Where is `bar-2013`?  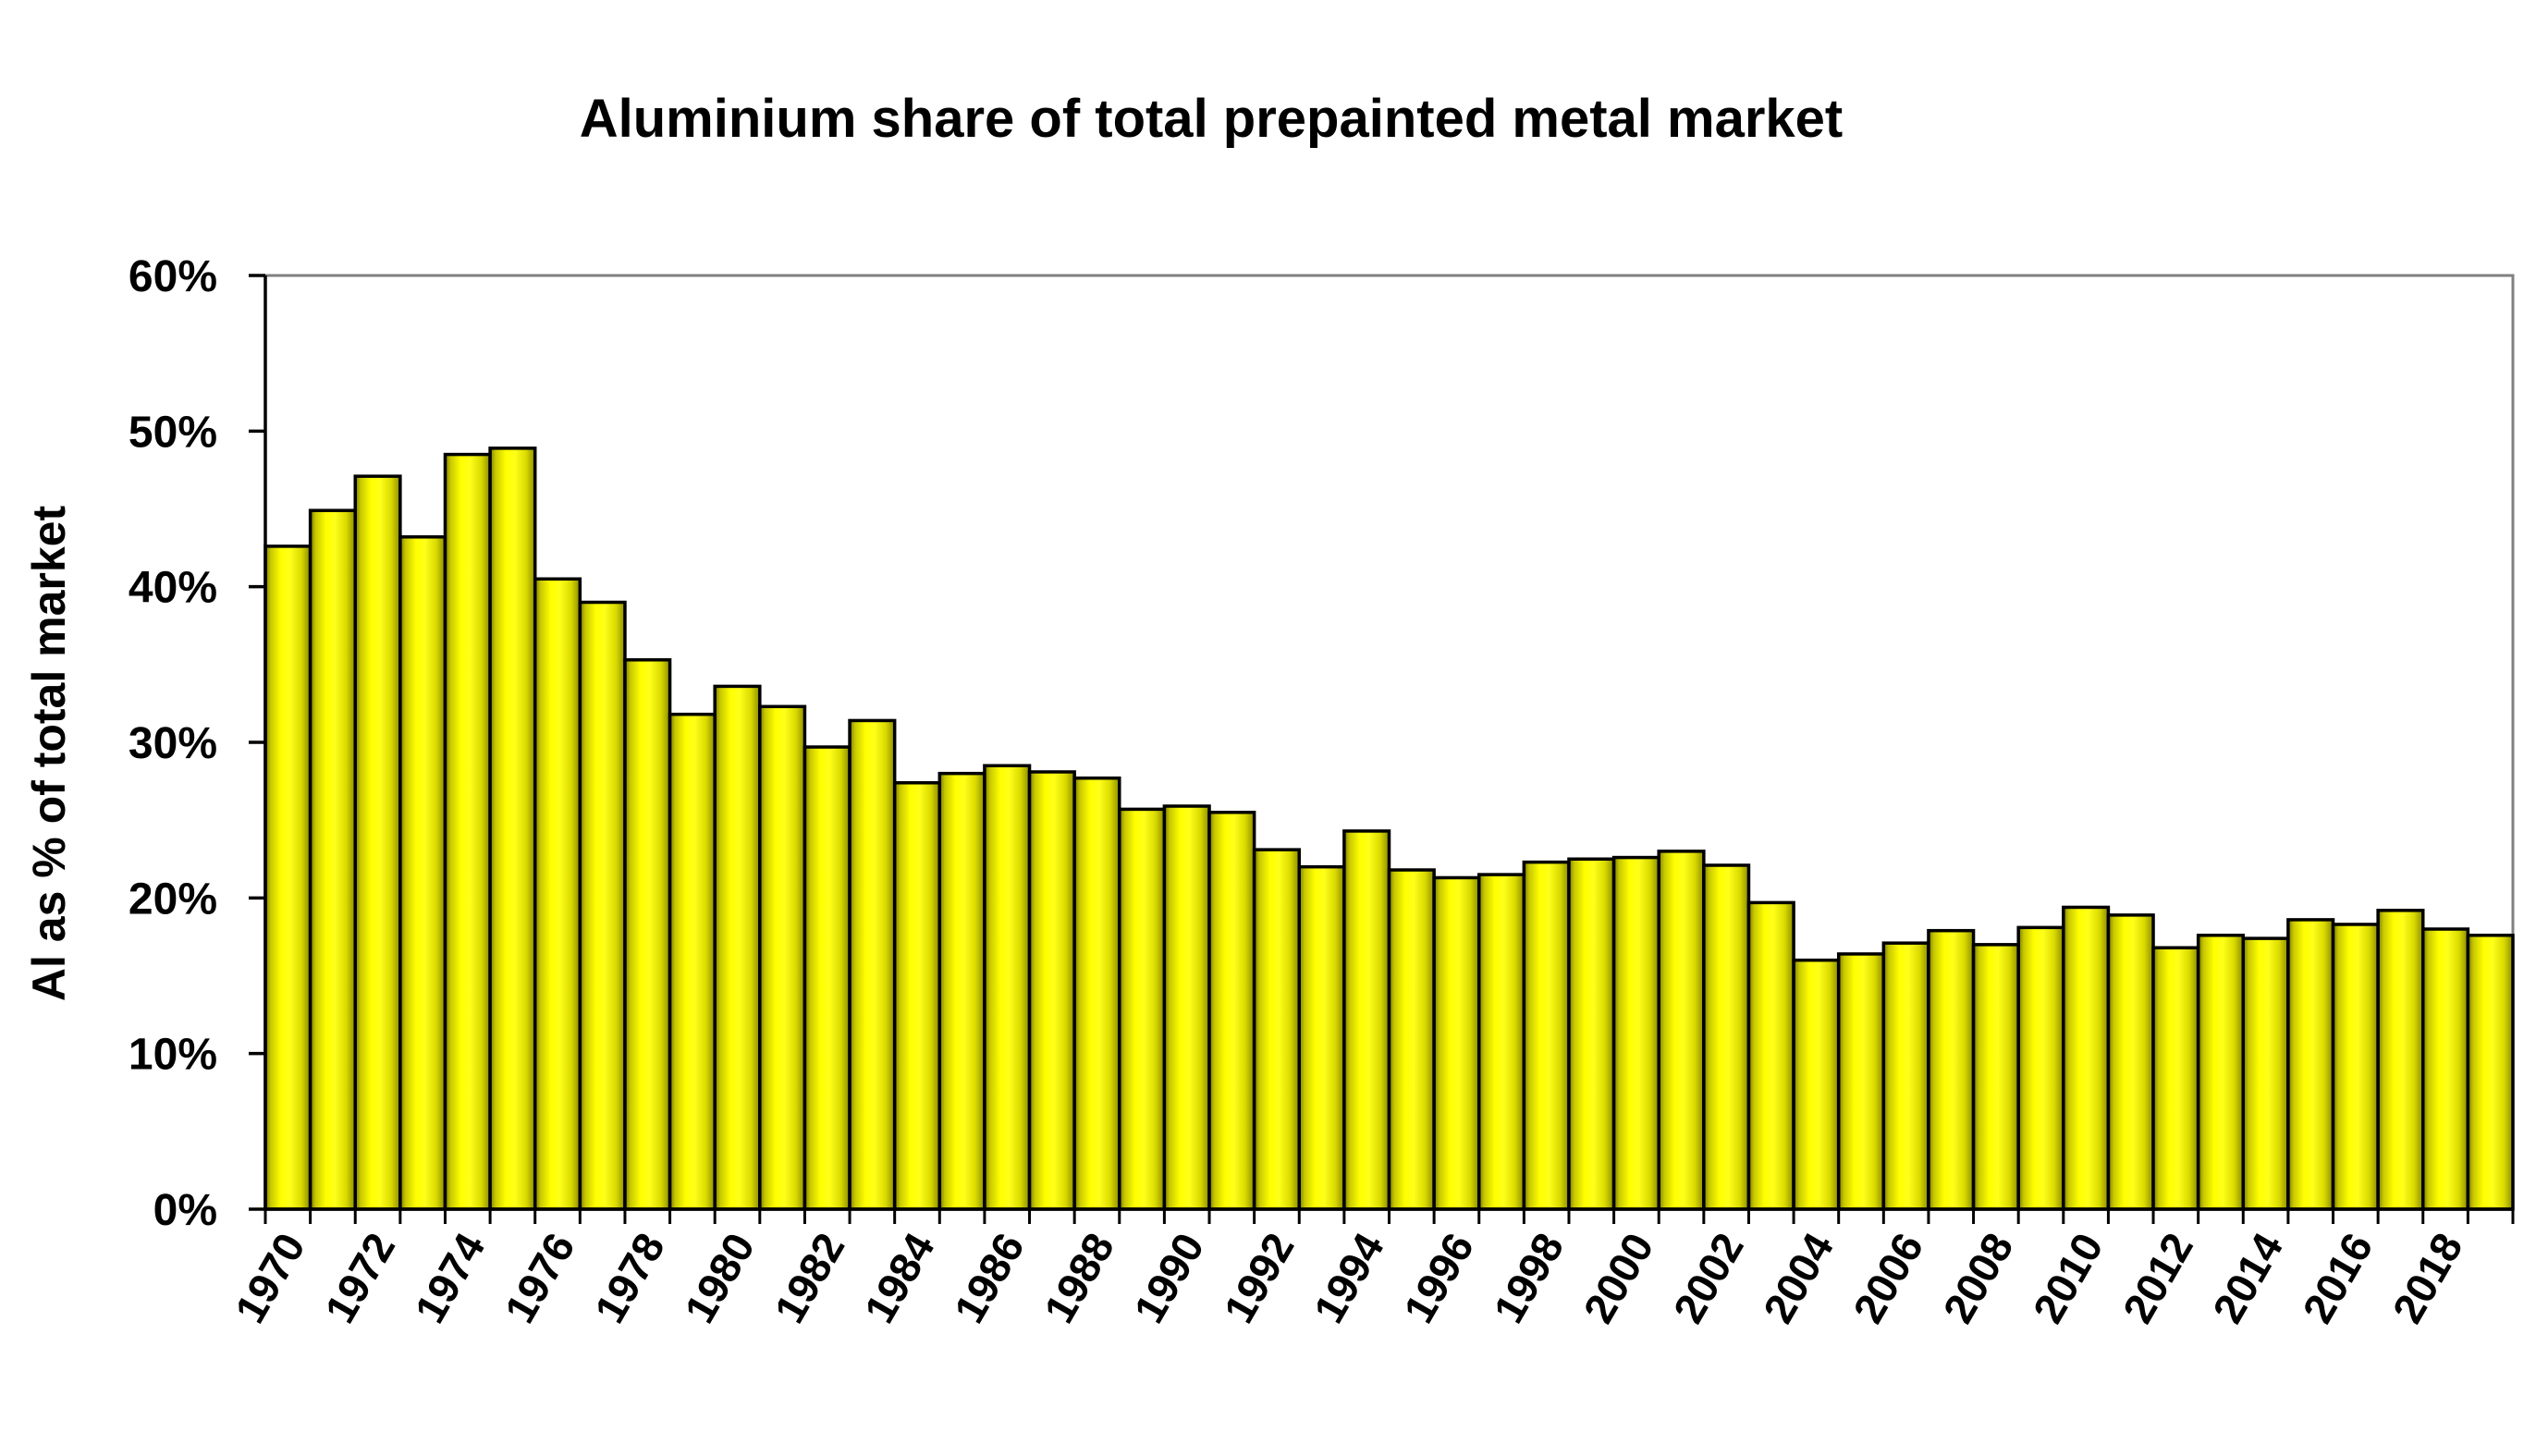 bar-2013 is located at coordinates (2221, 1072).